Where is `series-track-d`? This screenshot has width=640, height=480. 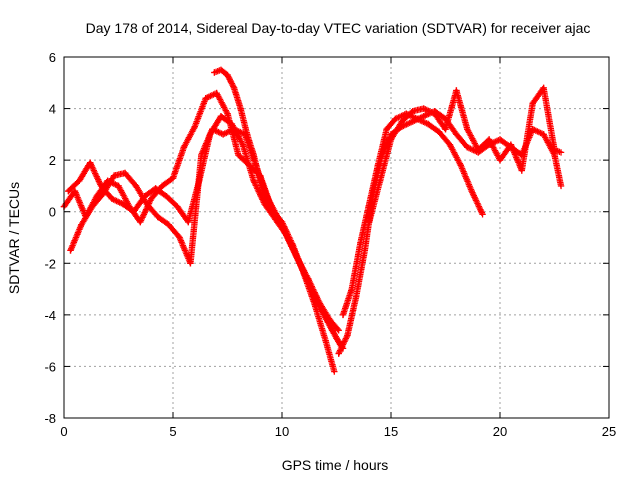 series-track-d is located at coordinates (274, 220).